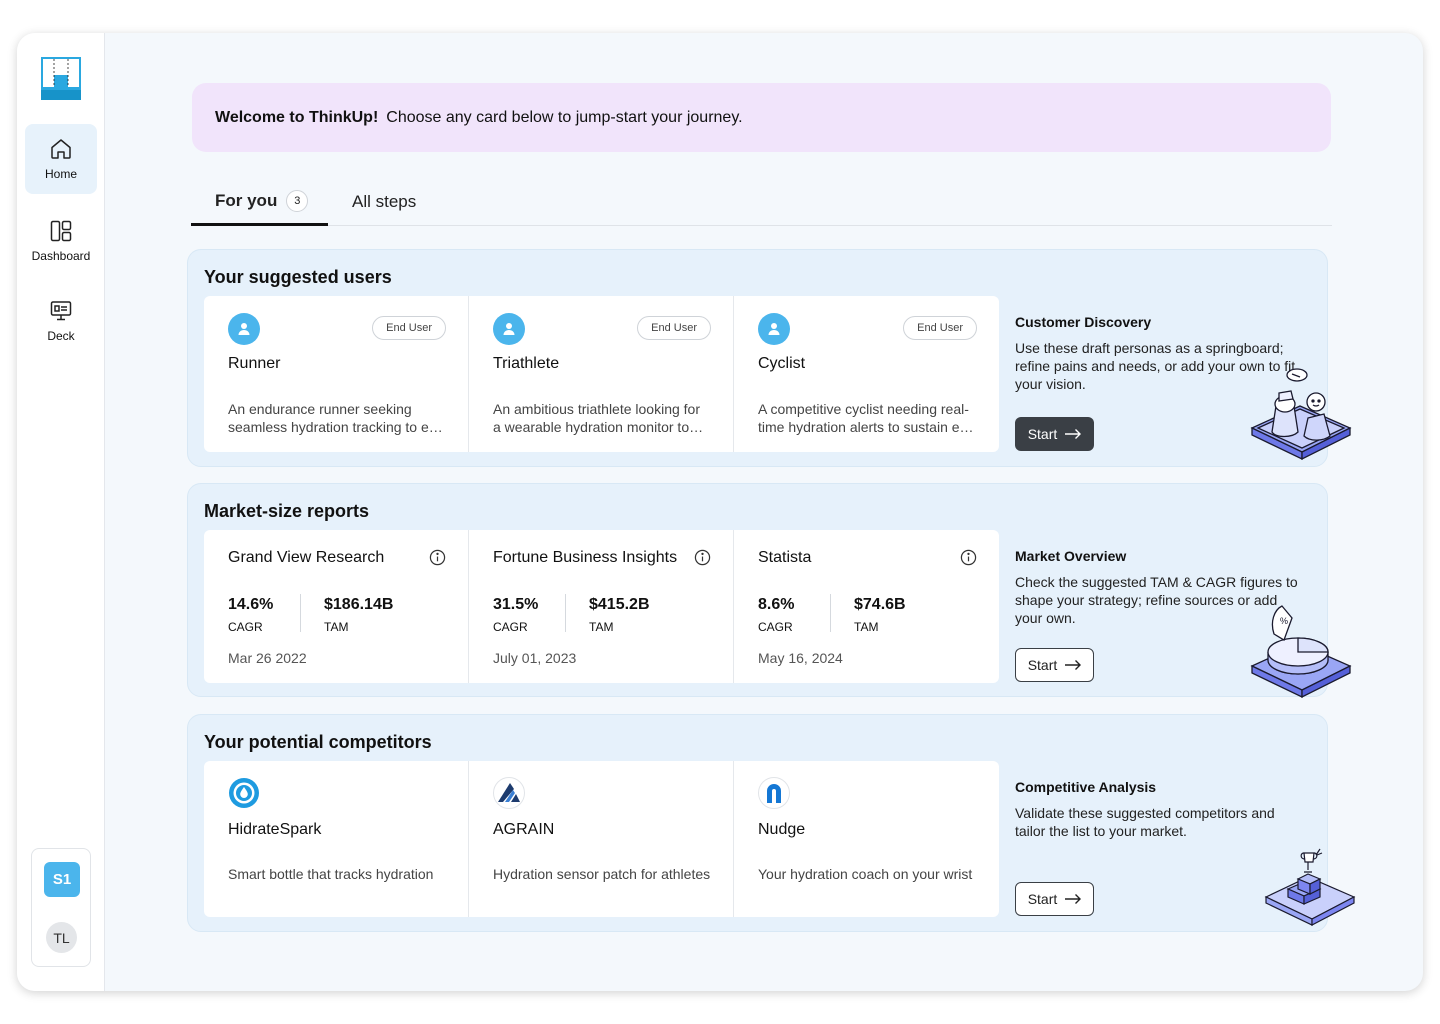 The width and height of the screenshot is (1440, 1024). I want to click on tam-metric: $74.6B TAM, so click(880, 615).